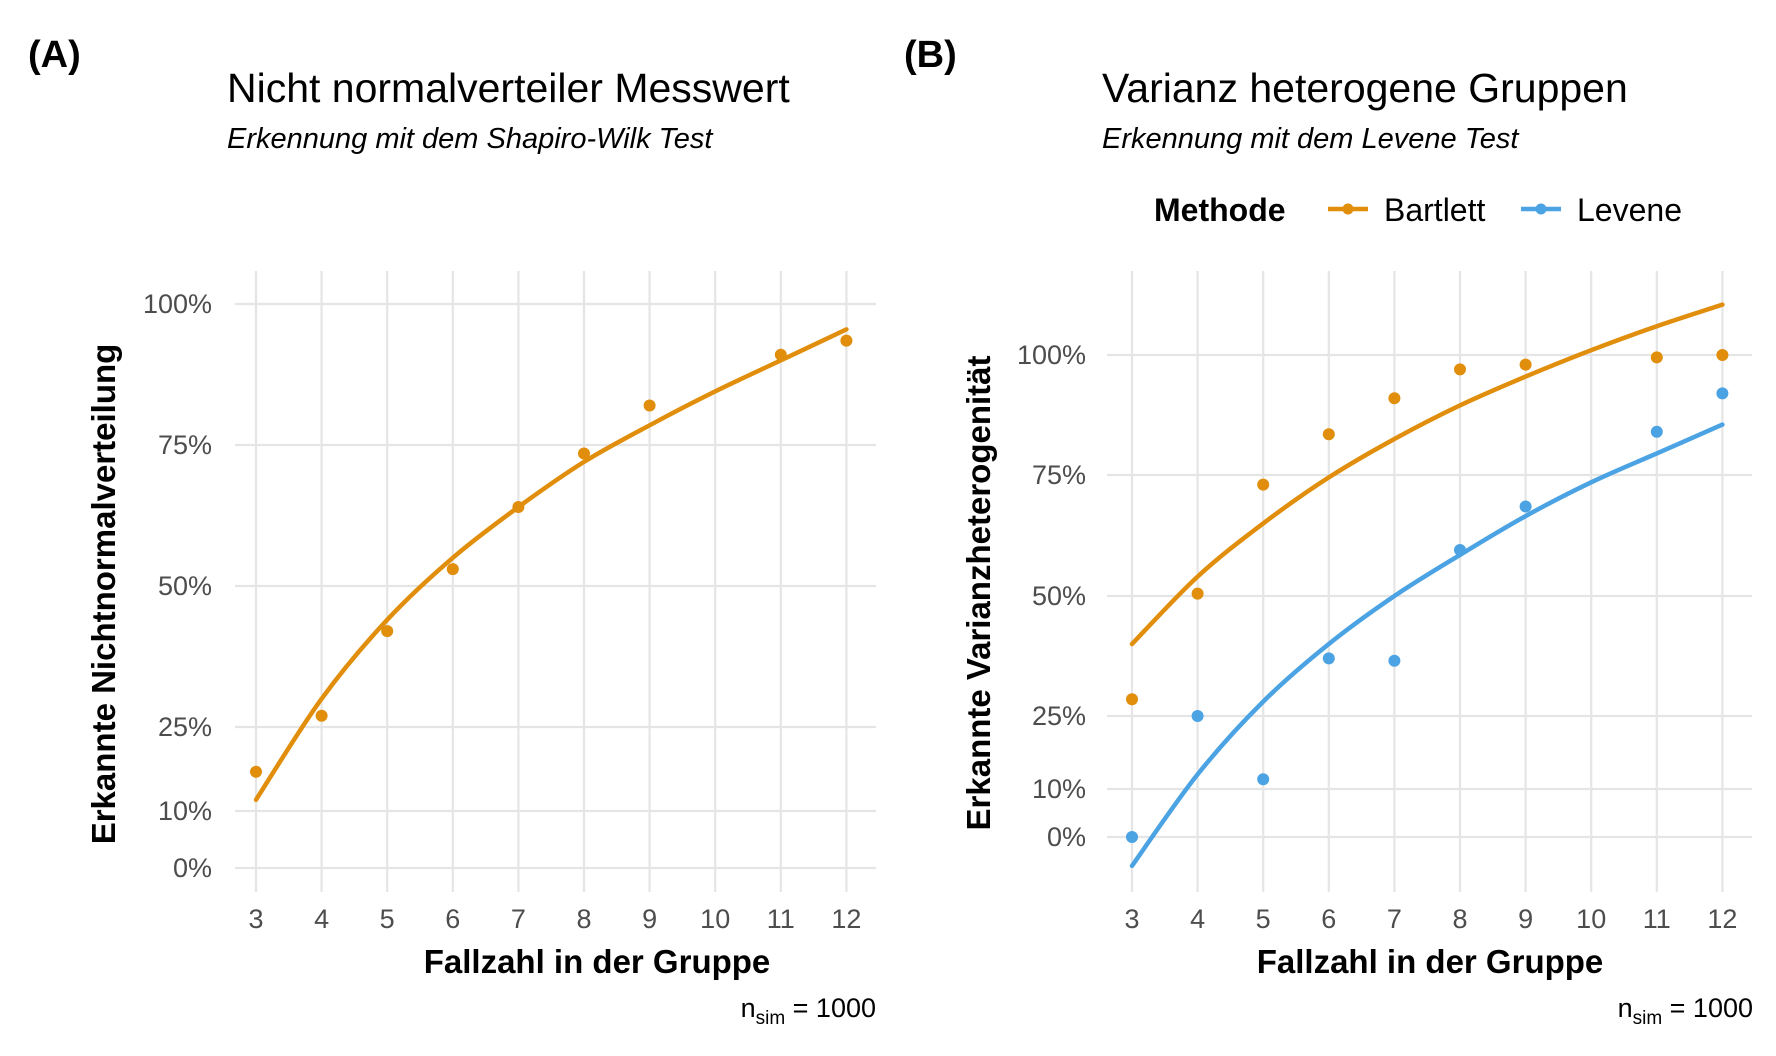 The width and height of the screenshot is (1776, 1056). What do you see at coordinates (1629, 210) in the screenshot?
I see `legend-label-levene: Levene` at bounding box center [1629, 210].